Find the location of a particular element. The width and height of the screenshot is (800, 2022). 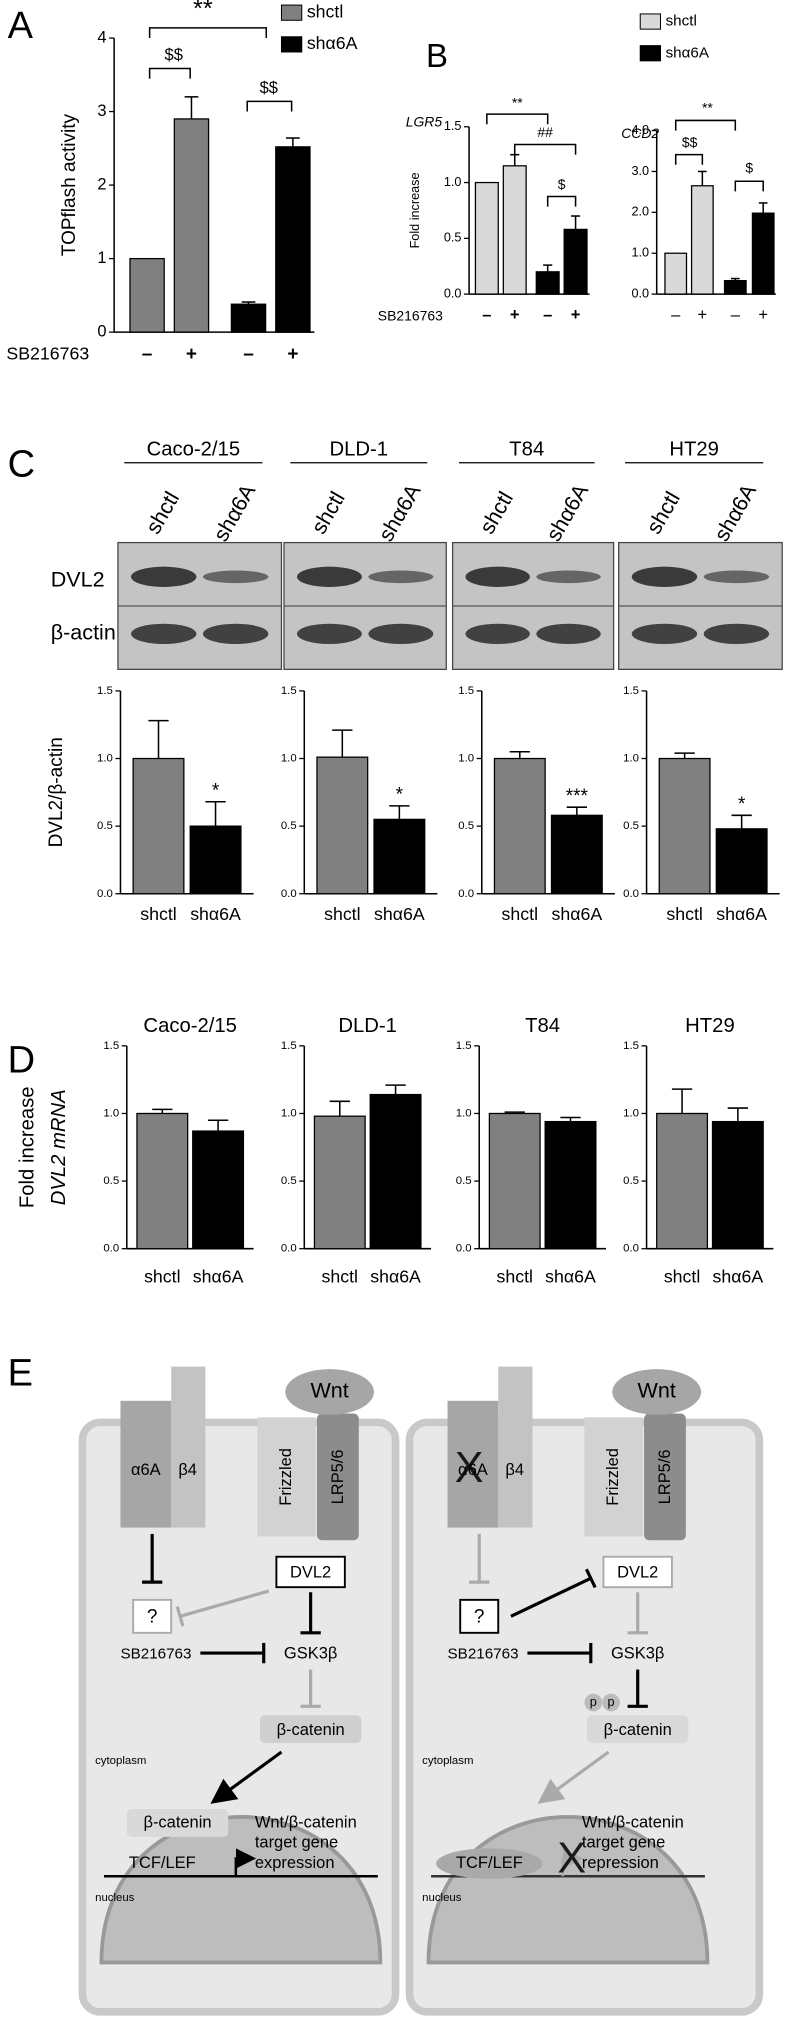

diagram-label: expression is located at coordinates (295, 1863).